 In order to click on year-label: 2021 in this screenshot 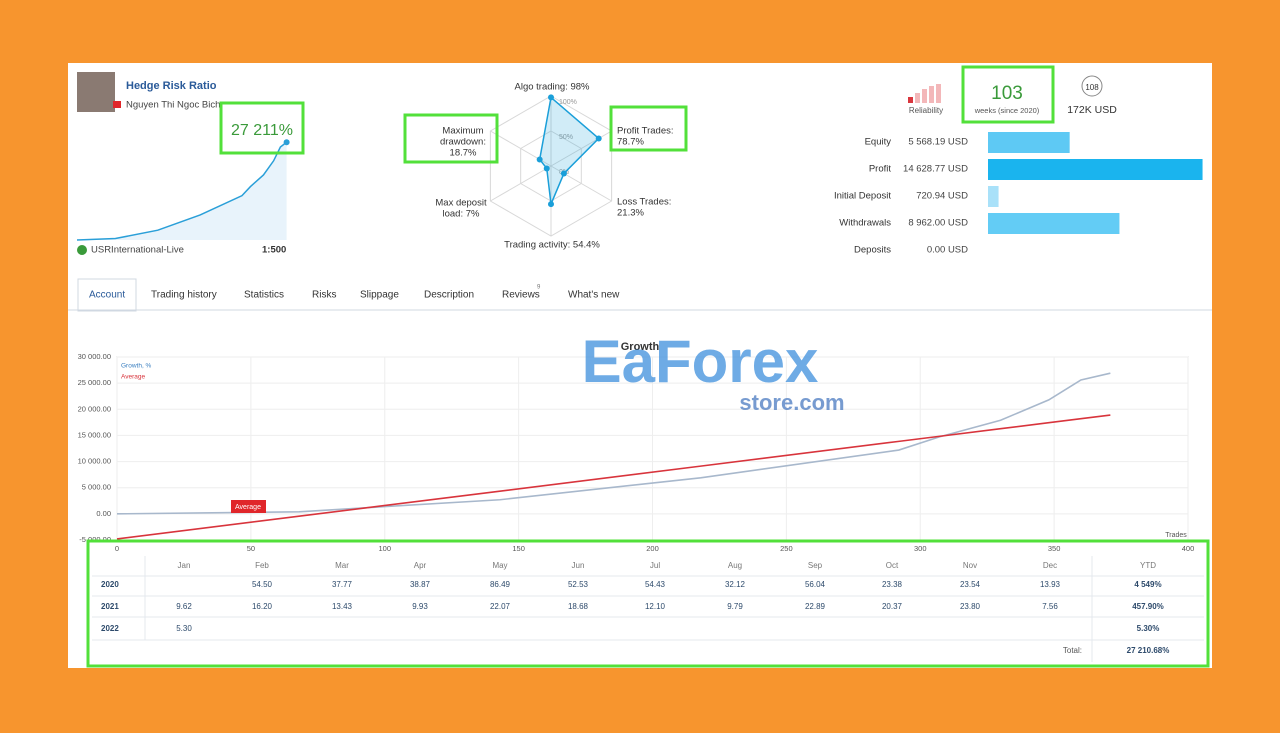, I will do `click(110, 606)`.